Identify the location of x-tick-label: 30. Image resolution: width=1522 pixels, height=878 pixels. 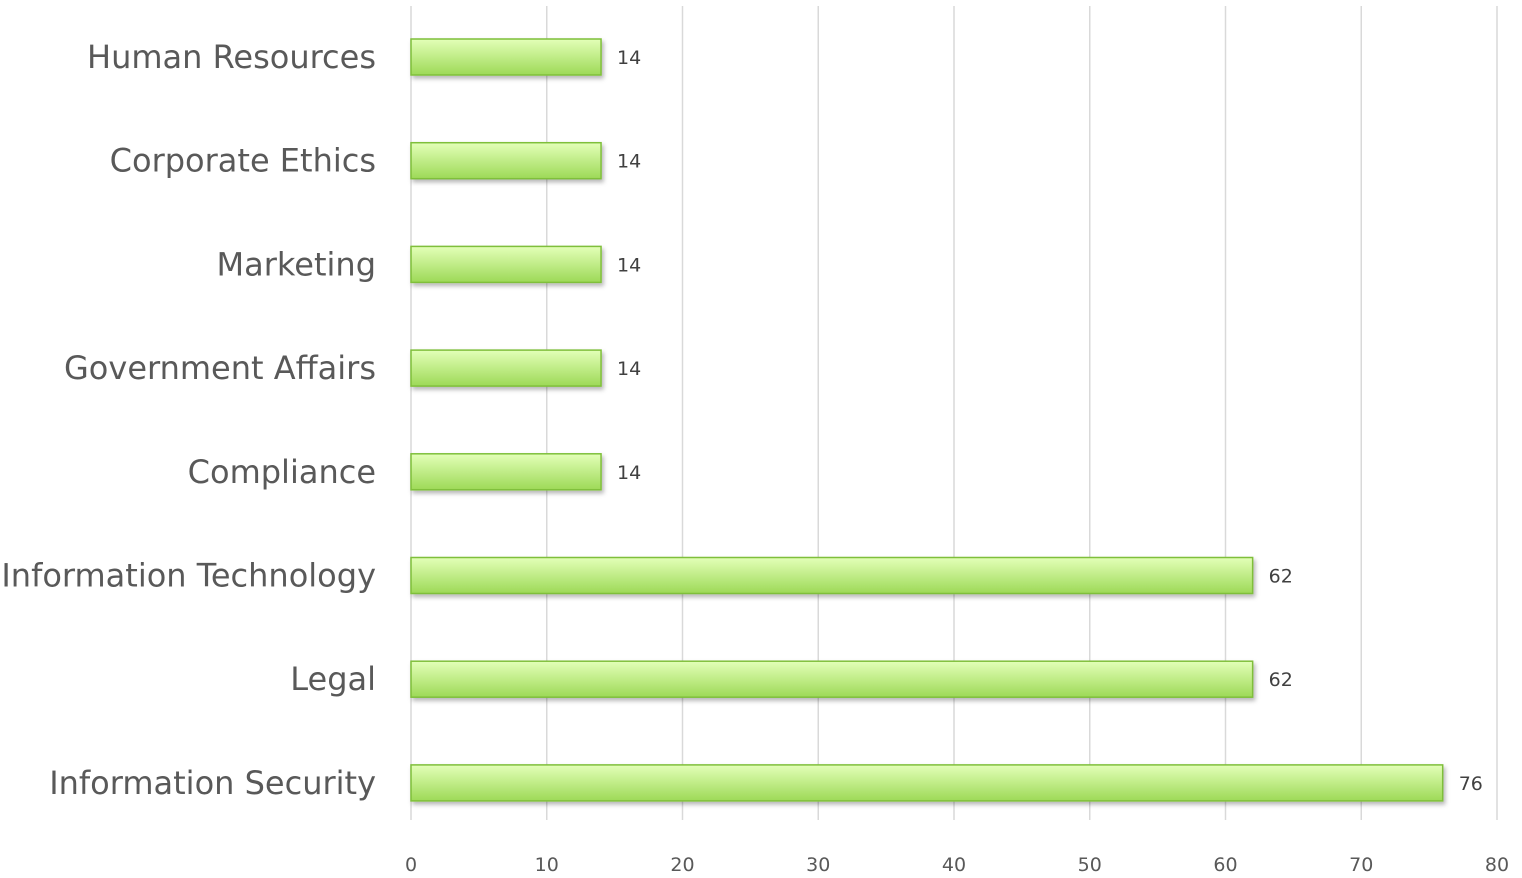
(818, 865).